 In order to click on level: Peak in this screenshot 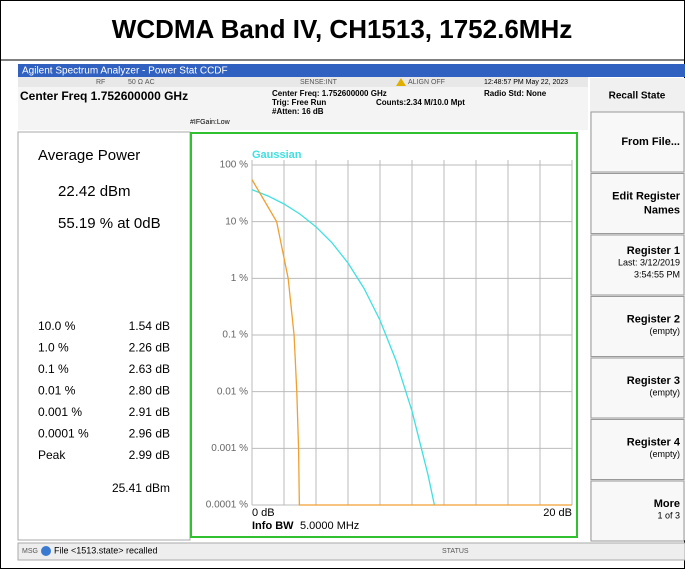, I will do `click(52, 455)`.